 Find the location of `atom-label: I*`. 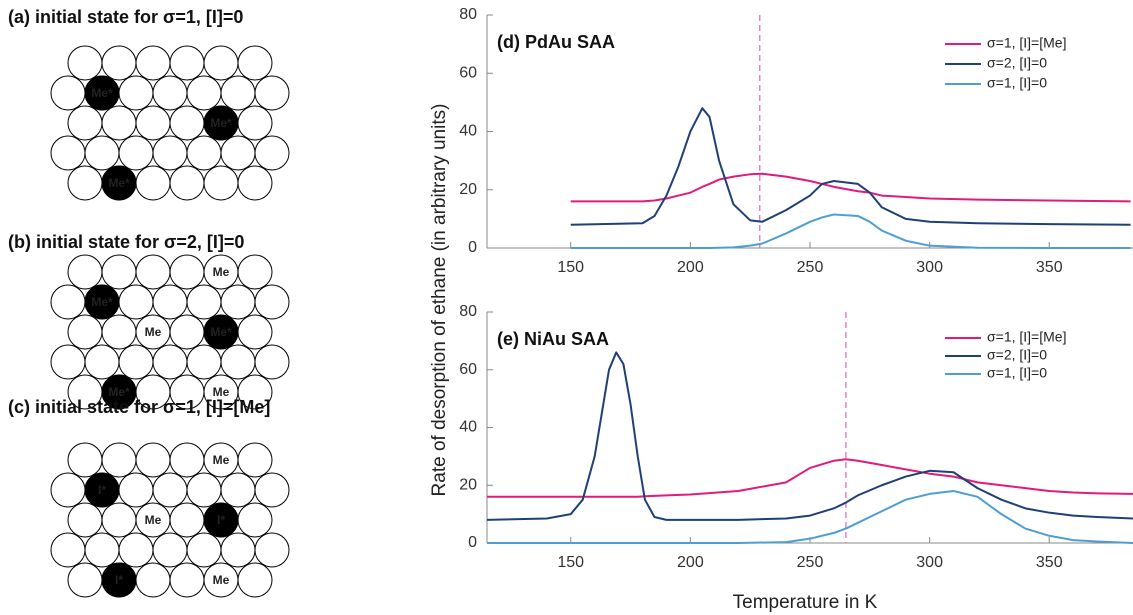

atom-label: I* is located at coordinates (102, 490).